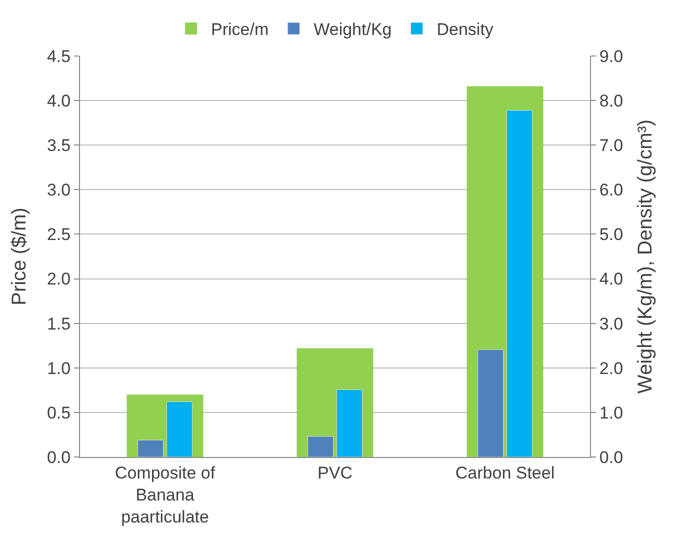  Describe the element at coordinates (58, 279) in the screenshot. I see `y-tick-label: 2.0` at that location.